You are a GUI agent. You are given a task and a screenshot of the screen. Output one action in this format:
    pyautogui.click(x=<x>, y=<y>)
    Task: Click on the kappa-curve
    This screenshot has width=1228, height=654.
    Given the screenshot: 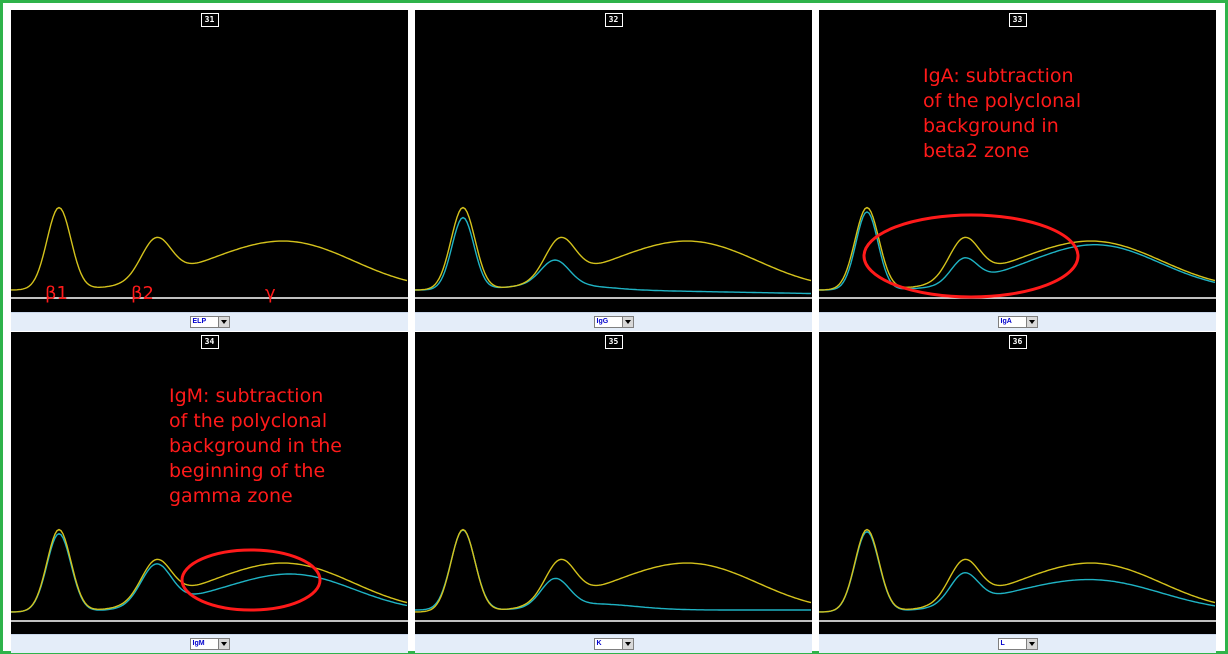 What is the action you would take?
    pyautogui.click(x=613, y=570)
    